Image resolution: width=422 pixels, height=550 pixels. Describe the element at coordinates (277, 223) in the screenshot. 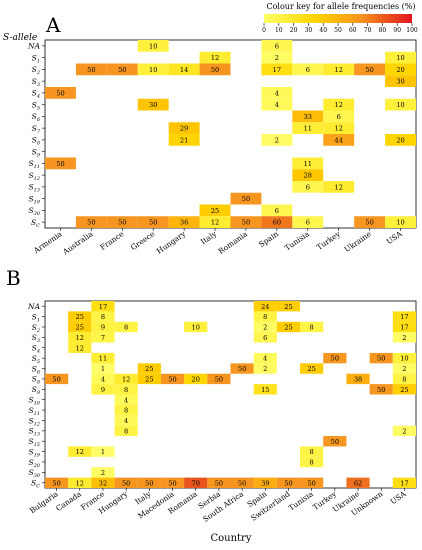

I see `cell-value-label: 60` at that location.